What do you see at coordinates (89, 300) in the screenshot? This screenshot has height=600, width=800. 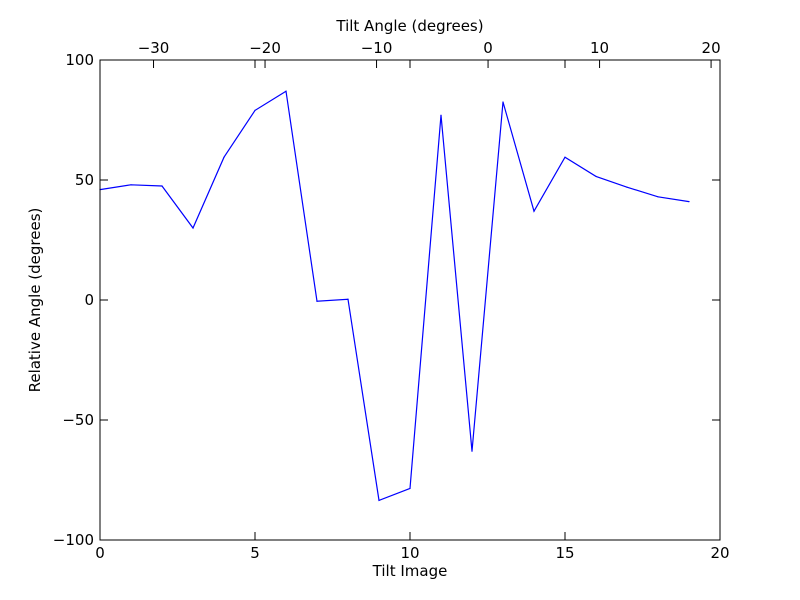 I see `y-tick-label: 0` at bounding box center [89, 300].